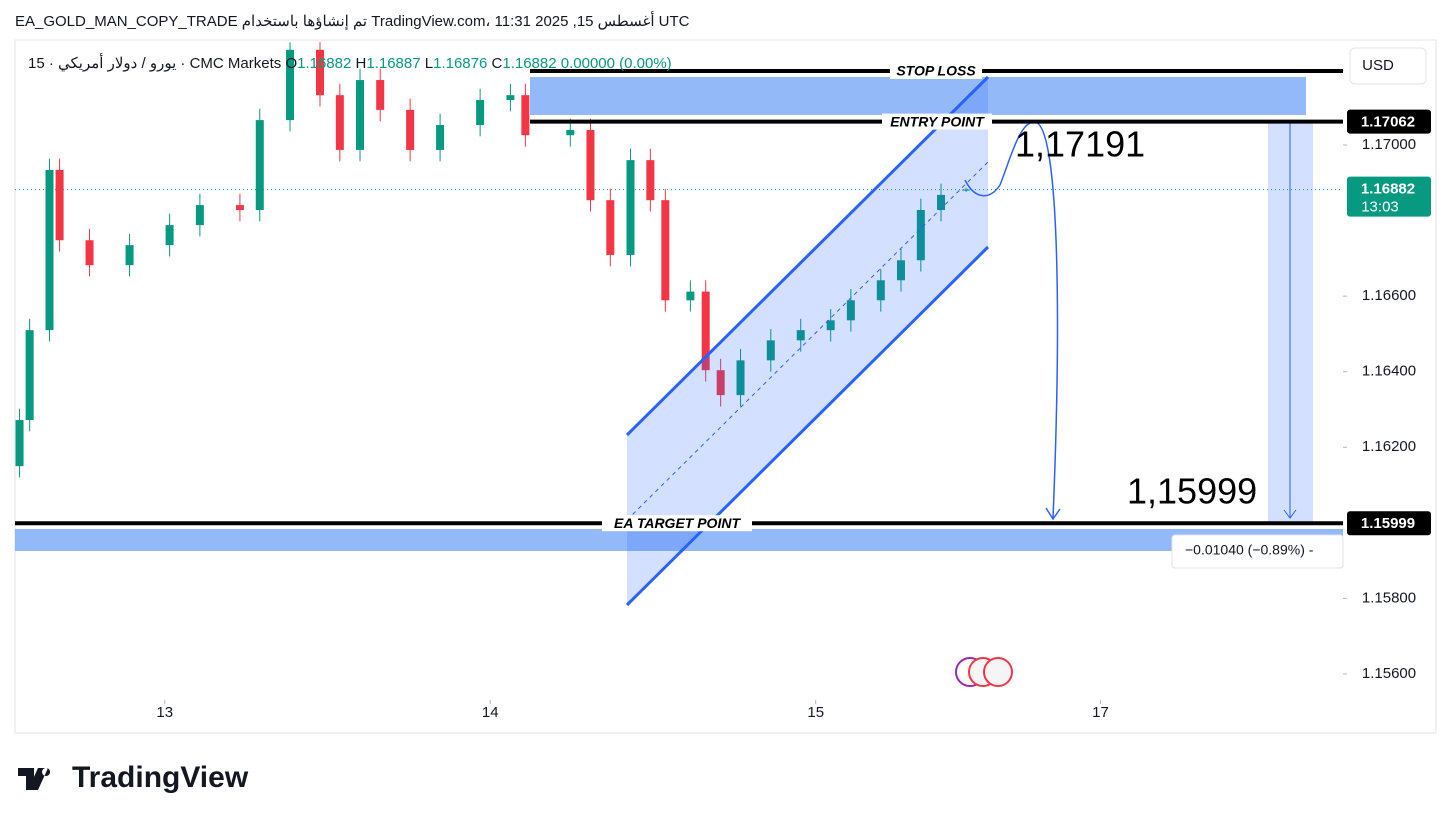 The width and height of the screenshot is (1451, 824). I want to click on channel-top, so click(807, 256).